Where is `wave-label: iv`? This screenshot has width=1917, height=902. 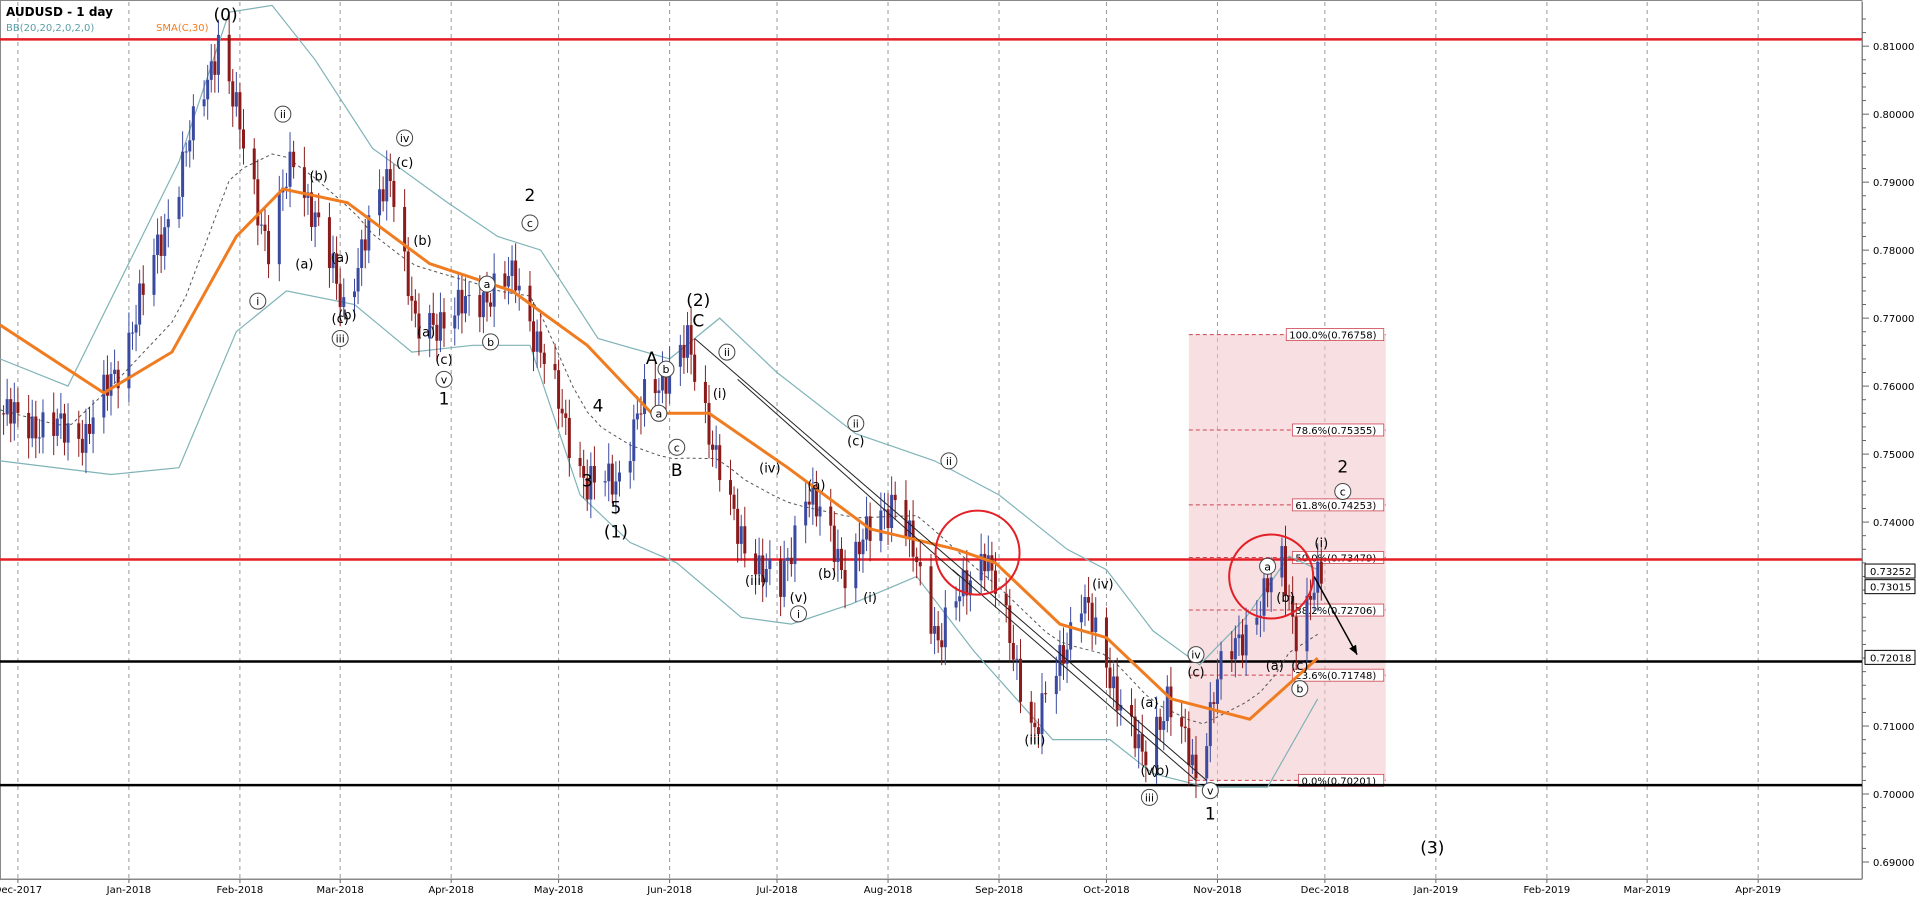 wave-label: iv is located at coordinates (1196, 655).